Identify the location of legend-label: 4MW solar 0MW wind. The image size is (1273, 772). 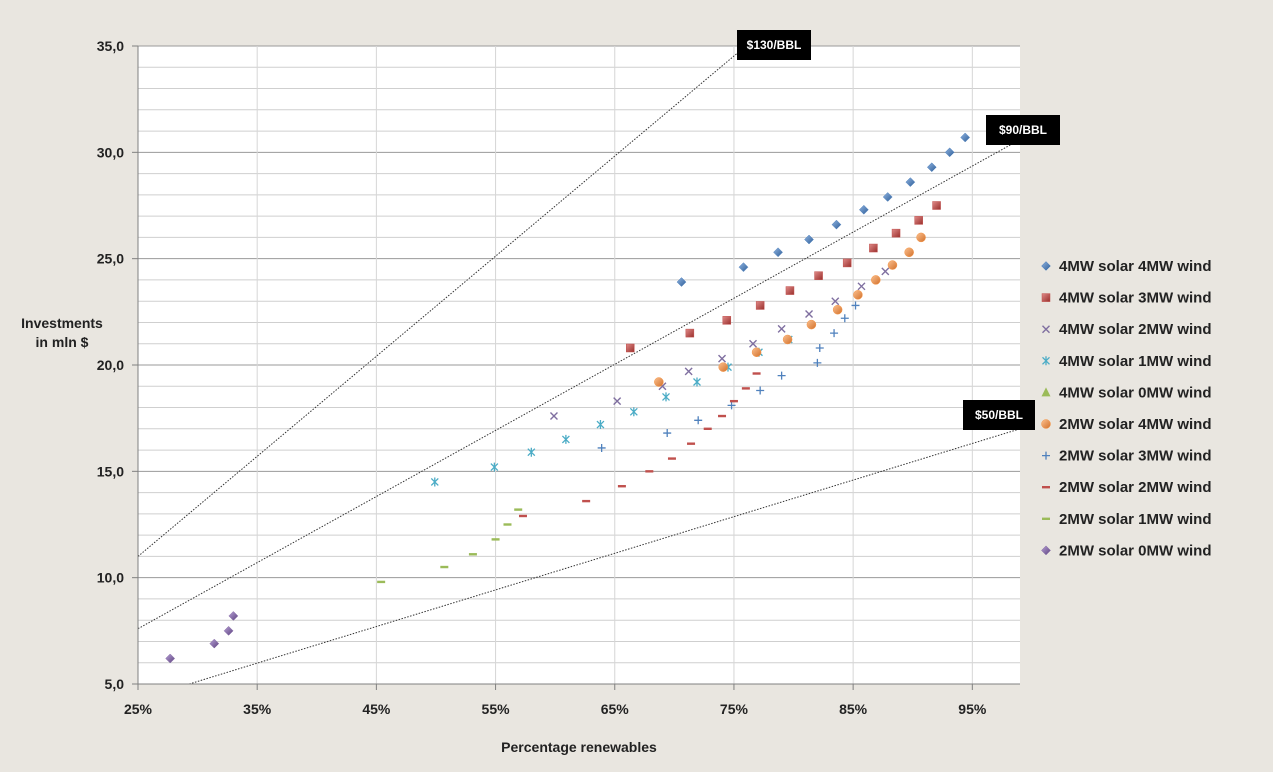
(1135, 392).